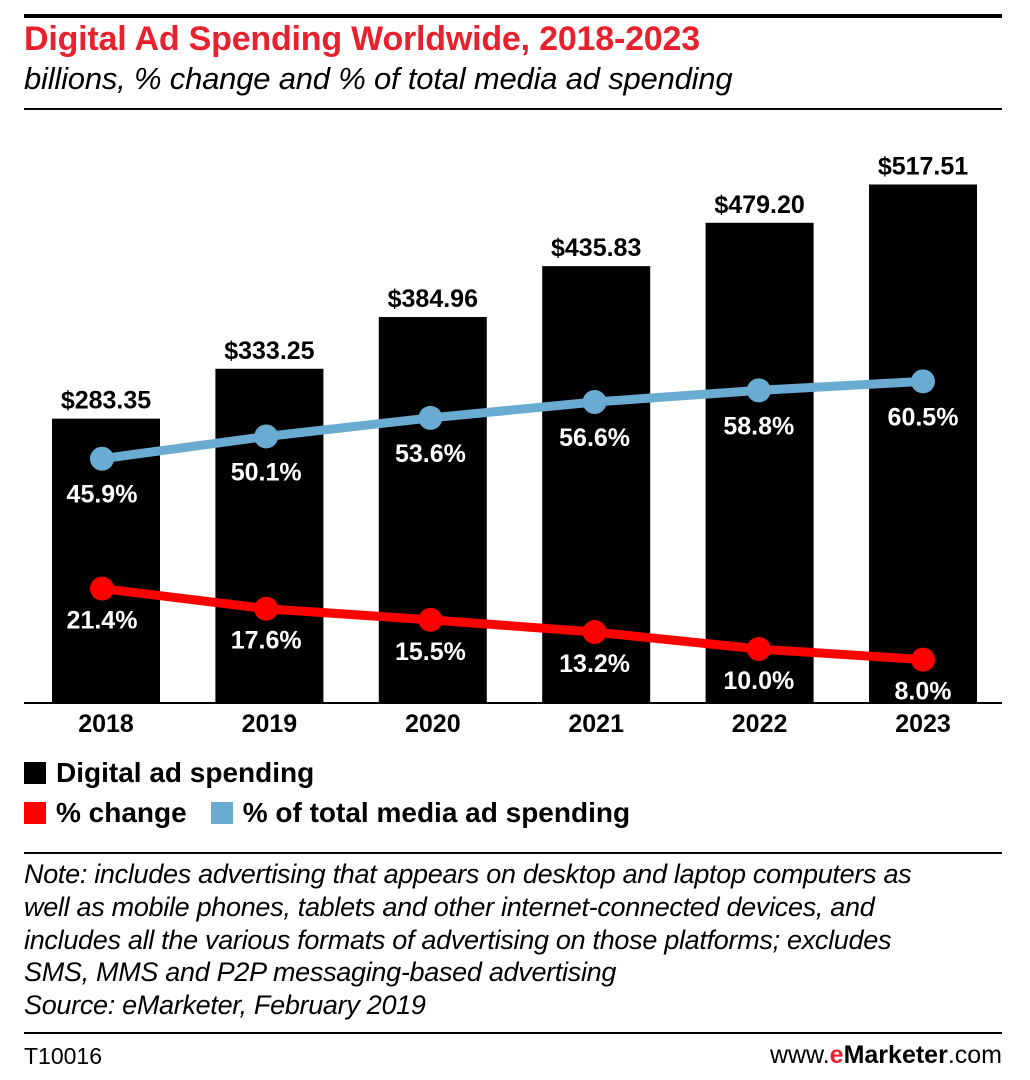 This screenshot has width=1030, height=1080. What do you see at coordinates (596, 248) in the screenshot?
I see `bar-value-label-2021: $435.83` at bounding box center [596, 248].